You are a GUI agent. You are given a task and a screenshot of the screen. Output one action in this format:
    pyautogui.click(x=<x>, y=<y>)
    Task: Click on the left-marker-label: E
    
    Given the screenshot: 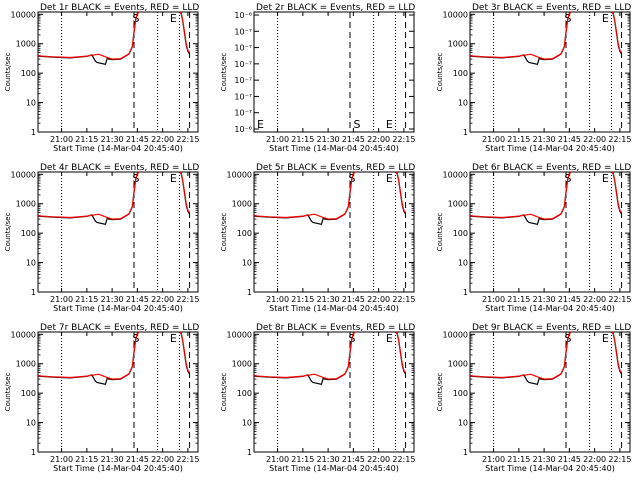 What is the action you would take?
    pyautogui.click(x=260, y=124)
    